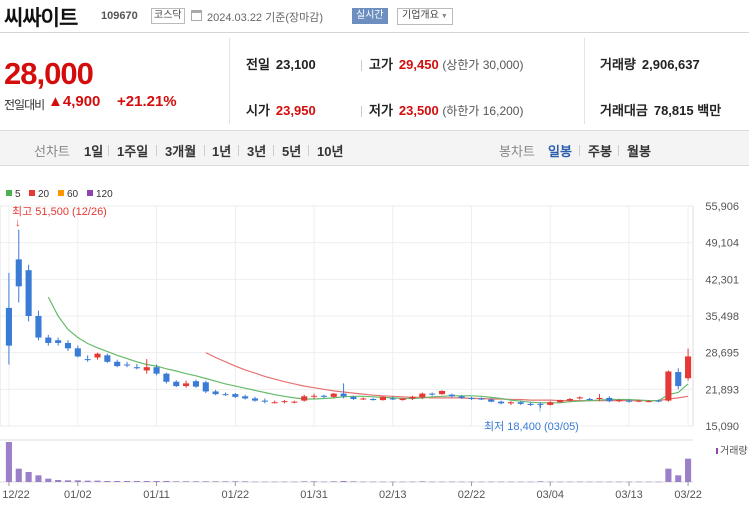  Describe the element at coordinates (41, 18) in the screenshot. I see `stock-name: 씨싸이트` at that location.